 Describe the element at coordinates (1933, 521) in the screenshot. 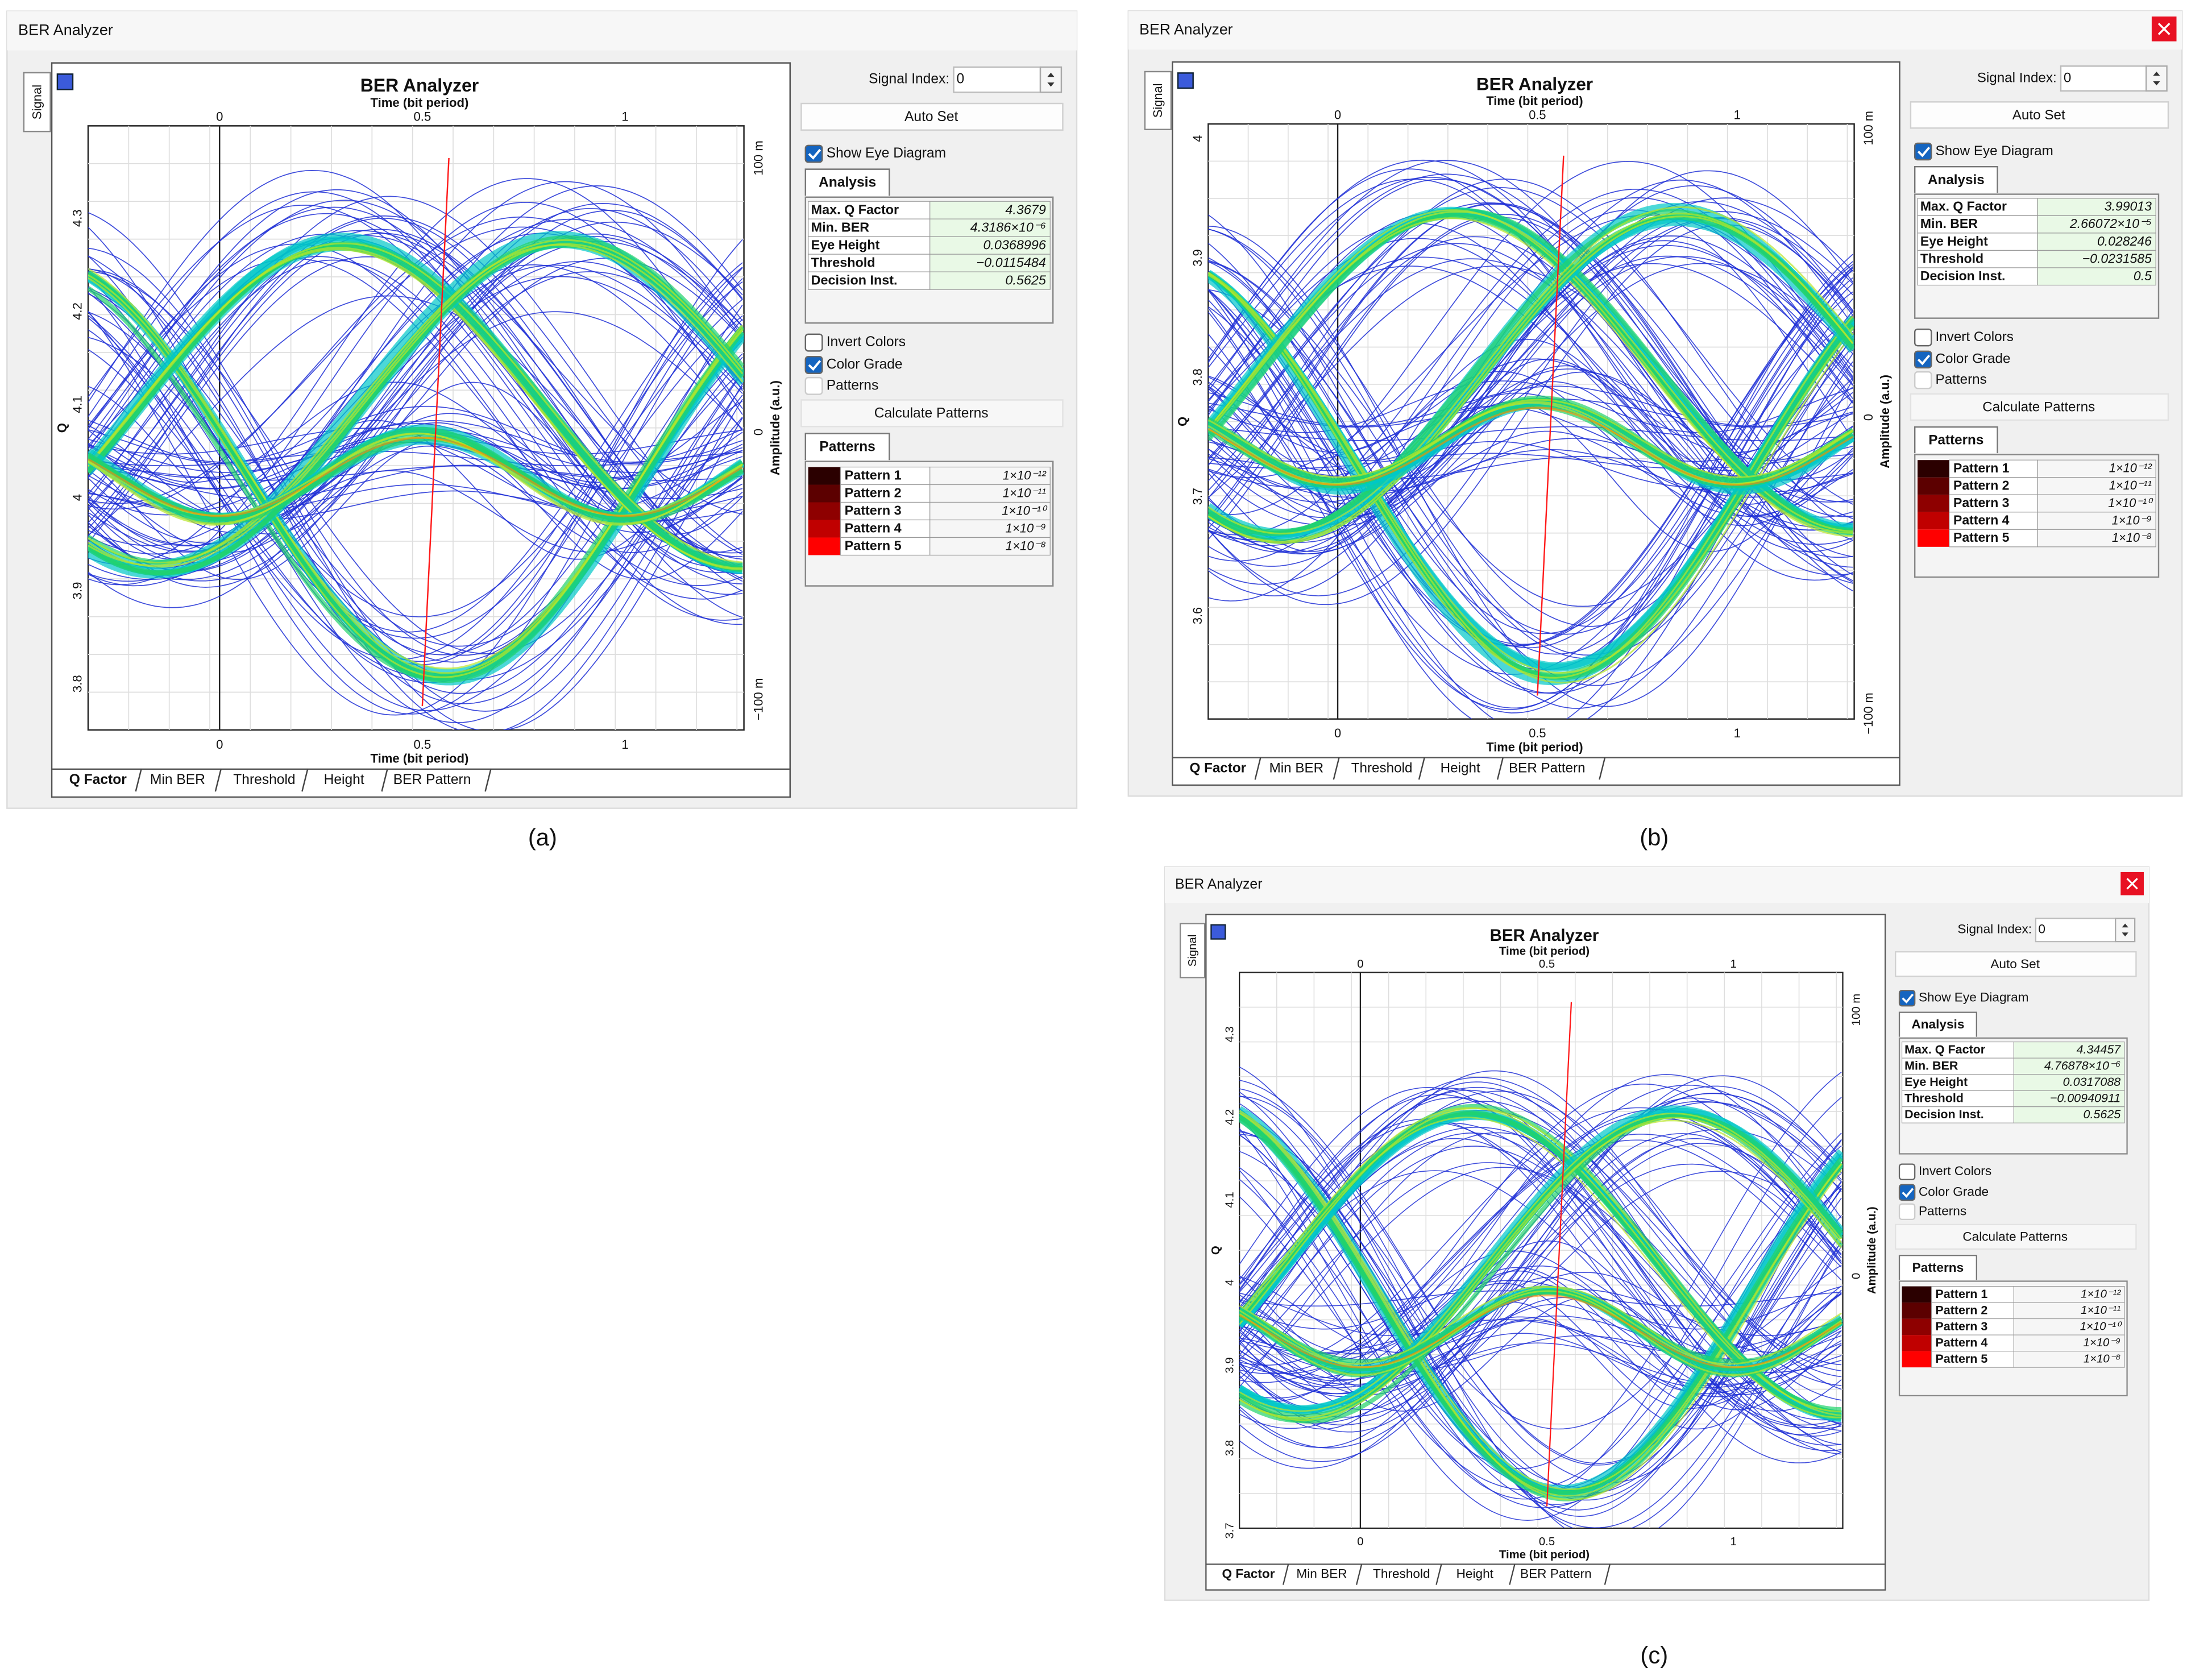

I see `pattern-swatch` at that location.